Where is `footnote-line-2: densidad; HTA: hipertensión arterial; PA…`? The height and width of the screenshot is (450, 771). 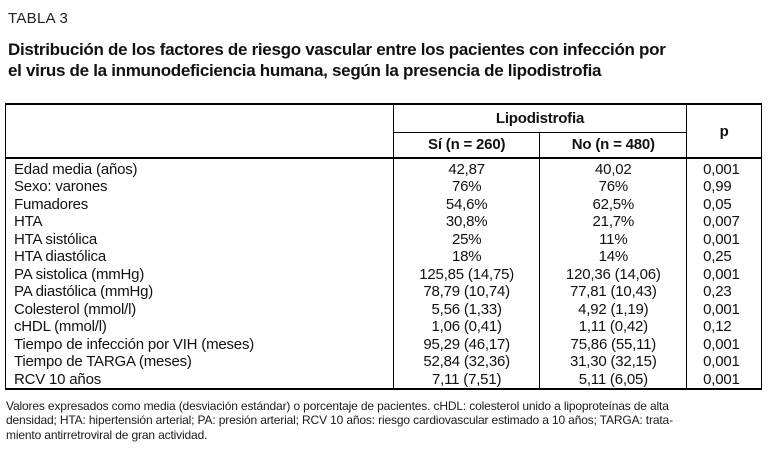 footnote-line-2: densidad; HTA: hipertensión arterial; PA… is located at coordinates (339, 420).